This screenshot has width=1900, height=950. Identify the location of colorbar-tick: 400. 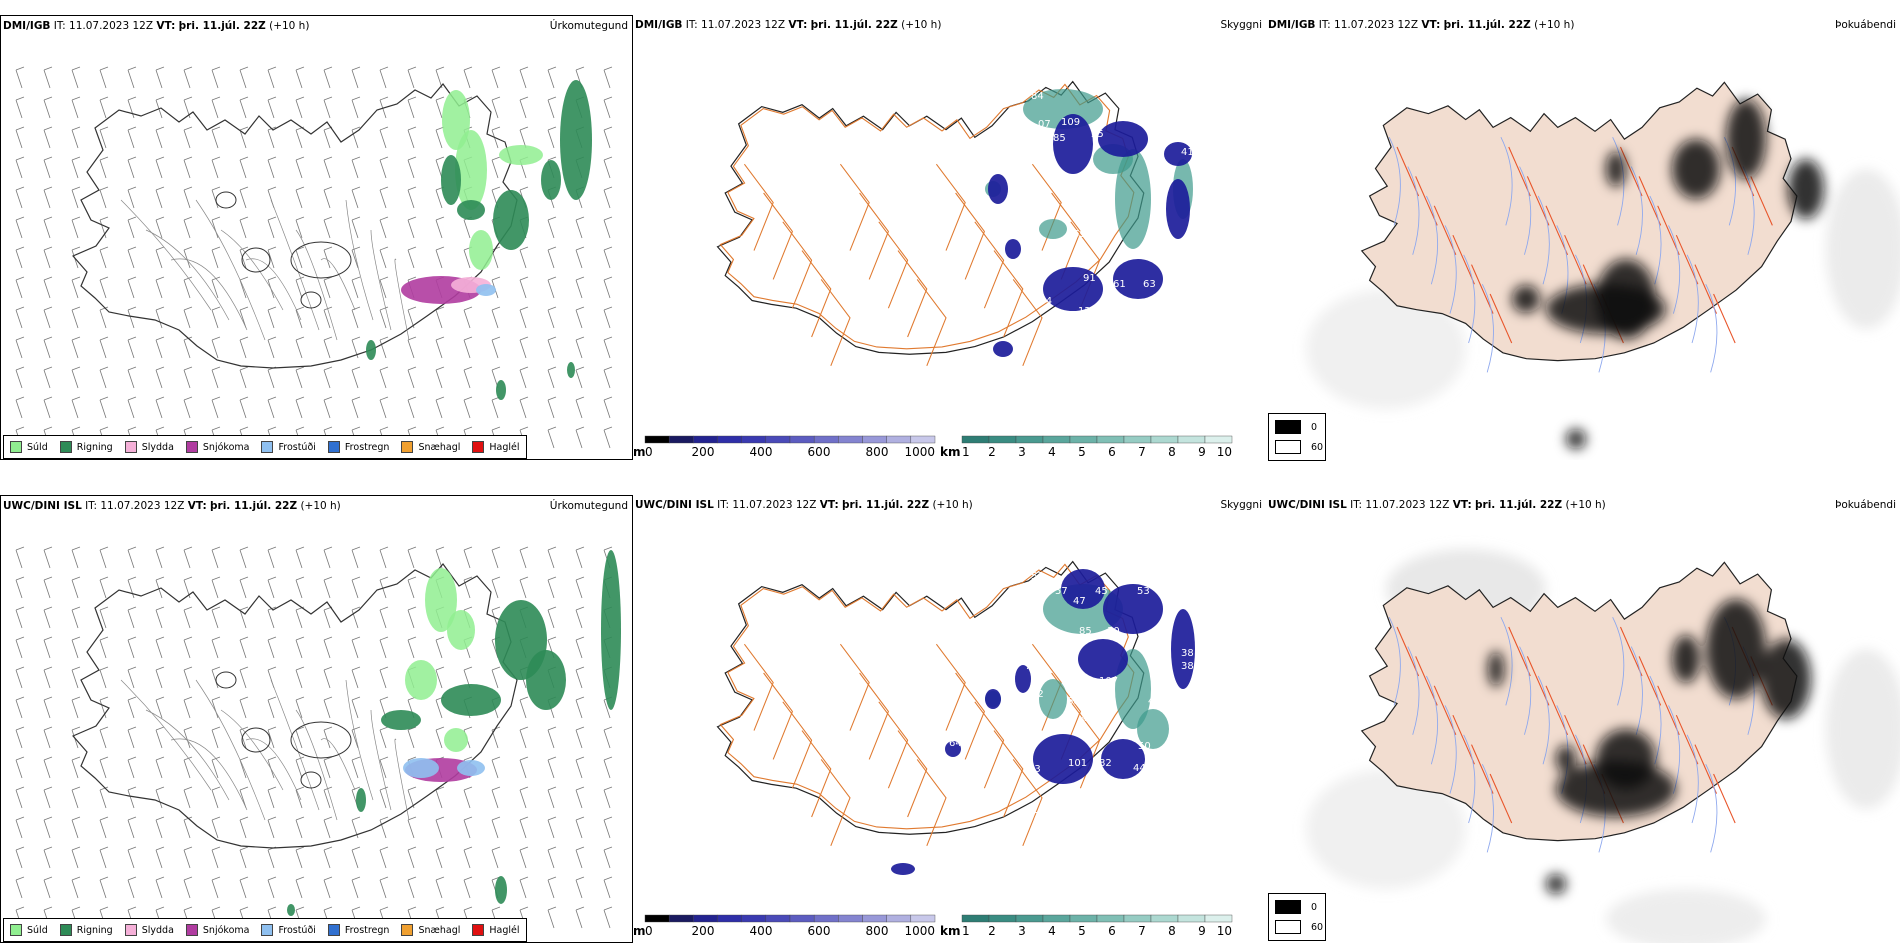
(761, 452).